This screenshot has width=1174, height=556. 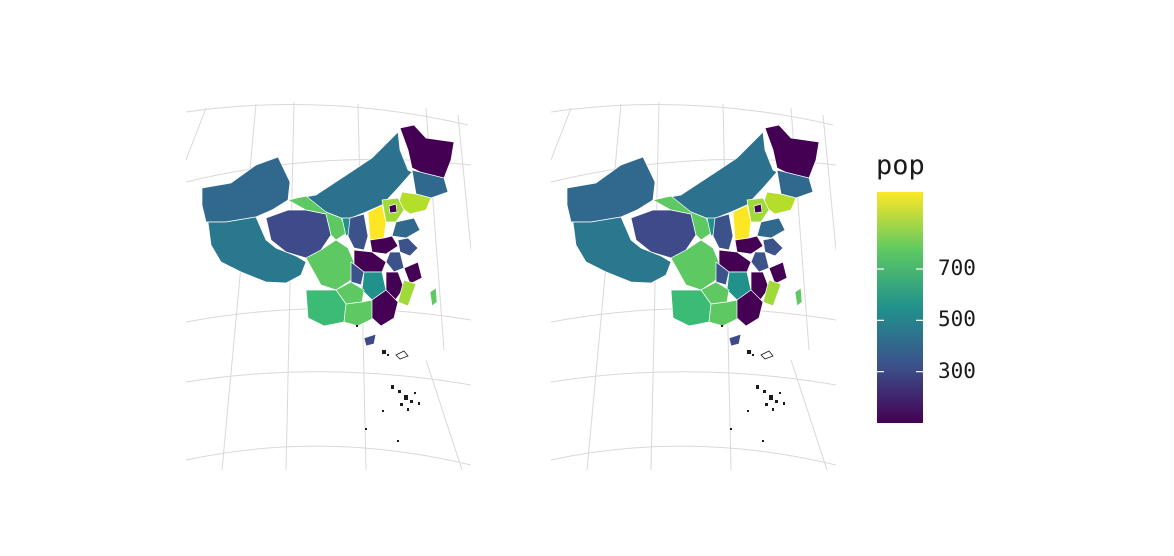 I want to click on legend-tick-label: 700, so click(x=957, y=268).